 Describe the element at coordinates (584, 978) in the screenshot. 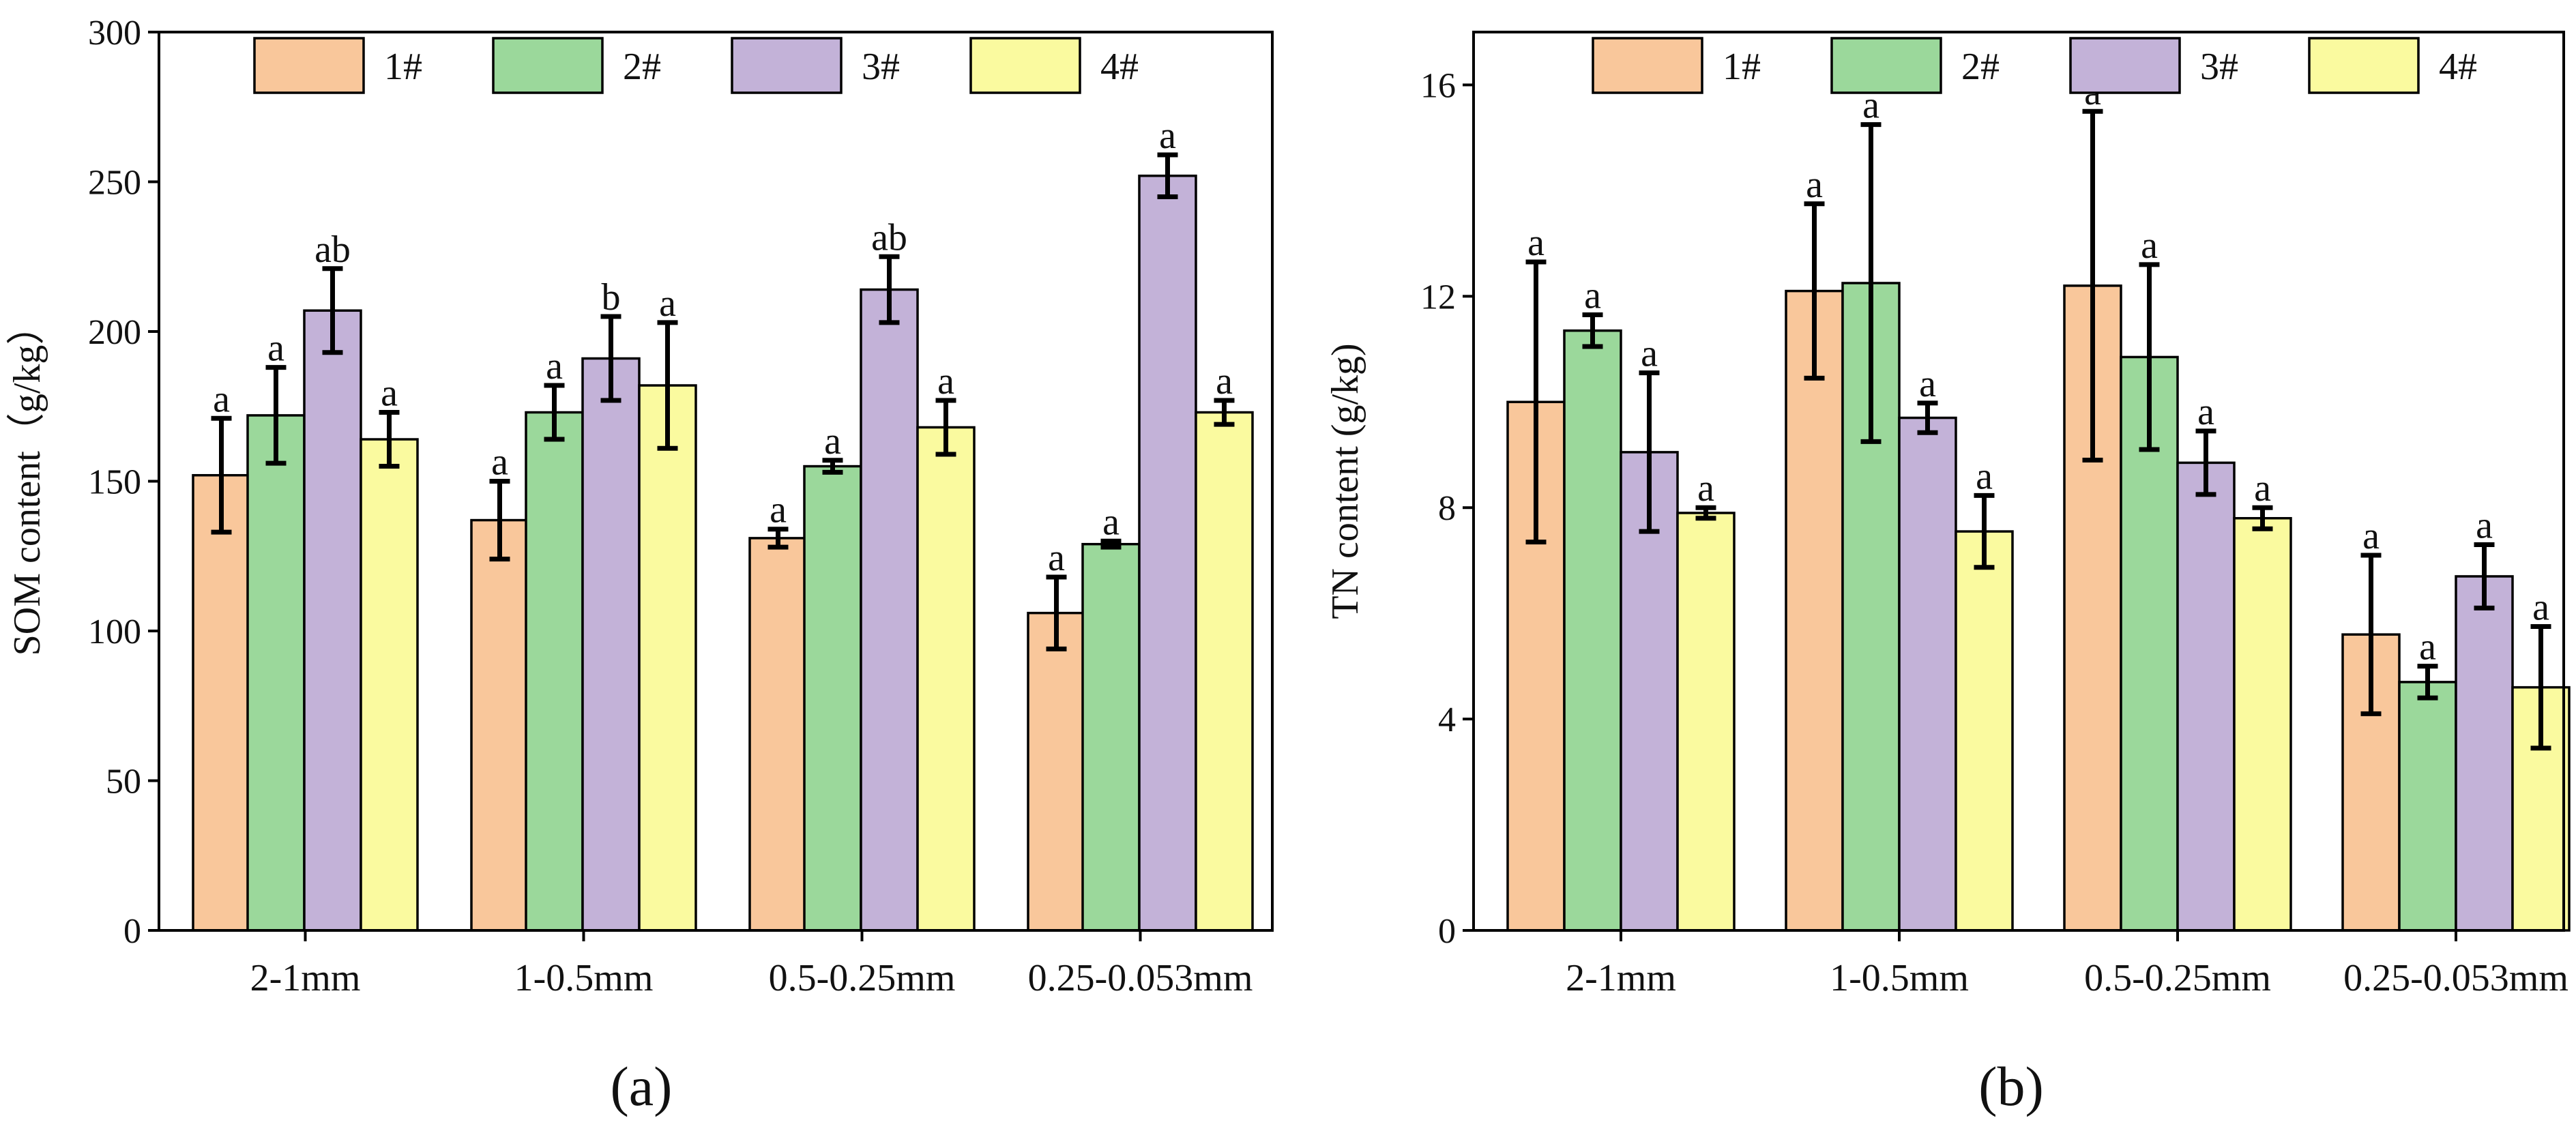

I see `panel-a-category-label-1: 1-0.5mm` at that location.